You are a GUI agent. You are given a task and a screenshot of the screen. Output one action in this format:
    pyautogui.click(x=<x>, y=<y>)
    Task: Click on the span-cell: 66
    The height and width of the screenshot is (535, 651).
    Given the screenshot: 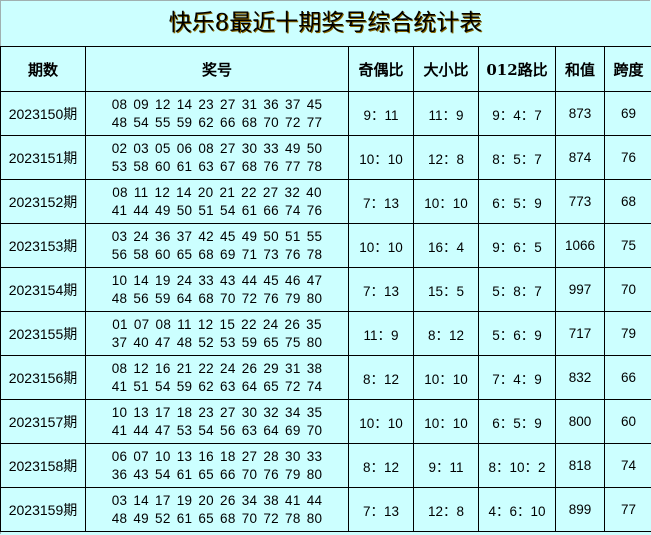 What is the action you would take?
    pyautogui.click(x=627, y=377)
    